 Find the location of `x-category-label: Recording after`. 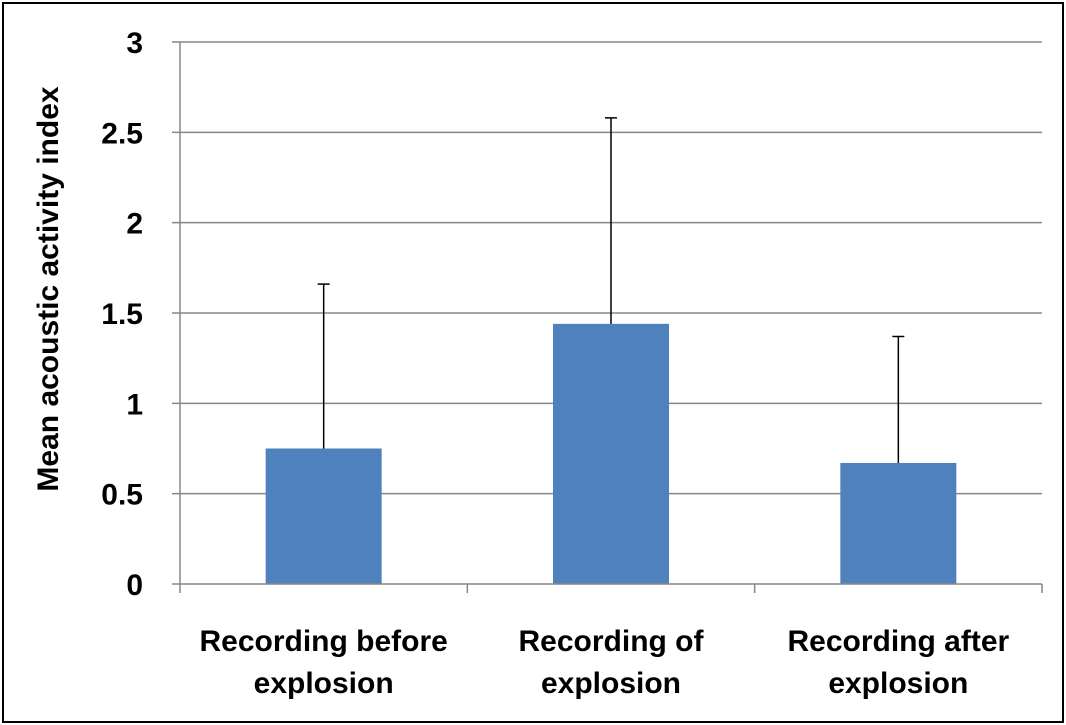

x-category-label: Recording after is located at coordinates (898, 641).